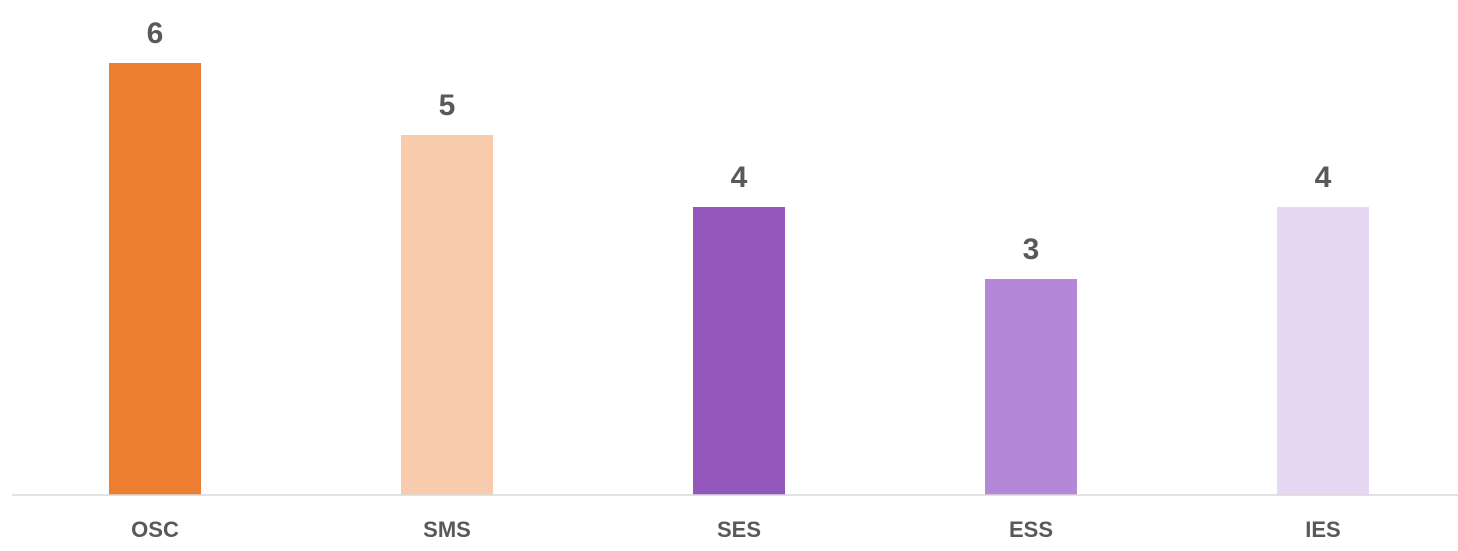  I want to click on data-label-sms: 5, so click(447, 105).